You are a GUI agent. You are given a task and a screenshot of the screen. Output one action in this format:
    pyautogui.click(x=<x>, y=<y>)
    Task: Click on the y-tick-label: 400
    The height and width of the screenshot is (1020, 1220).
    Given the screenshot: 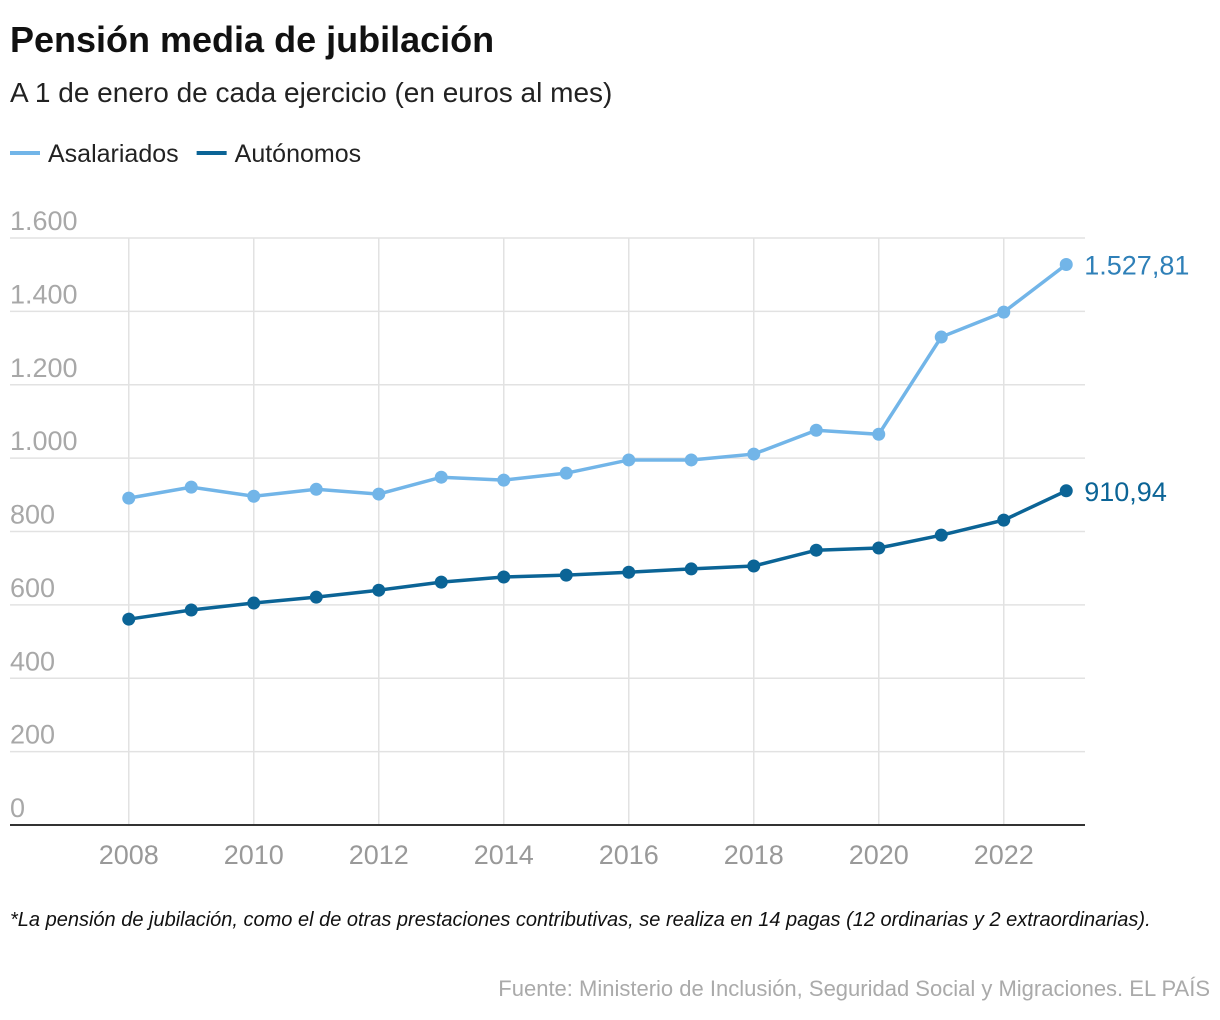 What is the action you would take?
    pyautogui.click(x=32, y=661)
    